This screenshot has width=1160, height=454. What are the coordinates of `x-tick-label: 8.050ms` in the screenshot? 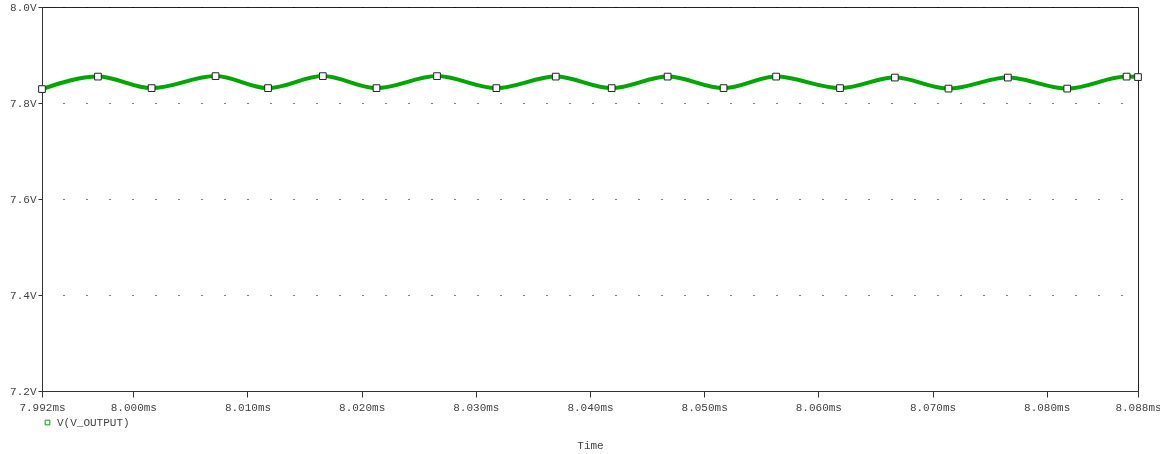 It's located at (704, 407).